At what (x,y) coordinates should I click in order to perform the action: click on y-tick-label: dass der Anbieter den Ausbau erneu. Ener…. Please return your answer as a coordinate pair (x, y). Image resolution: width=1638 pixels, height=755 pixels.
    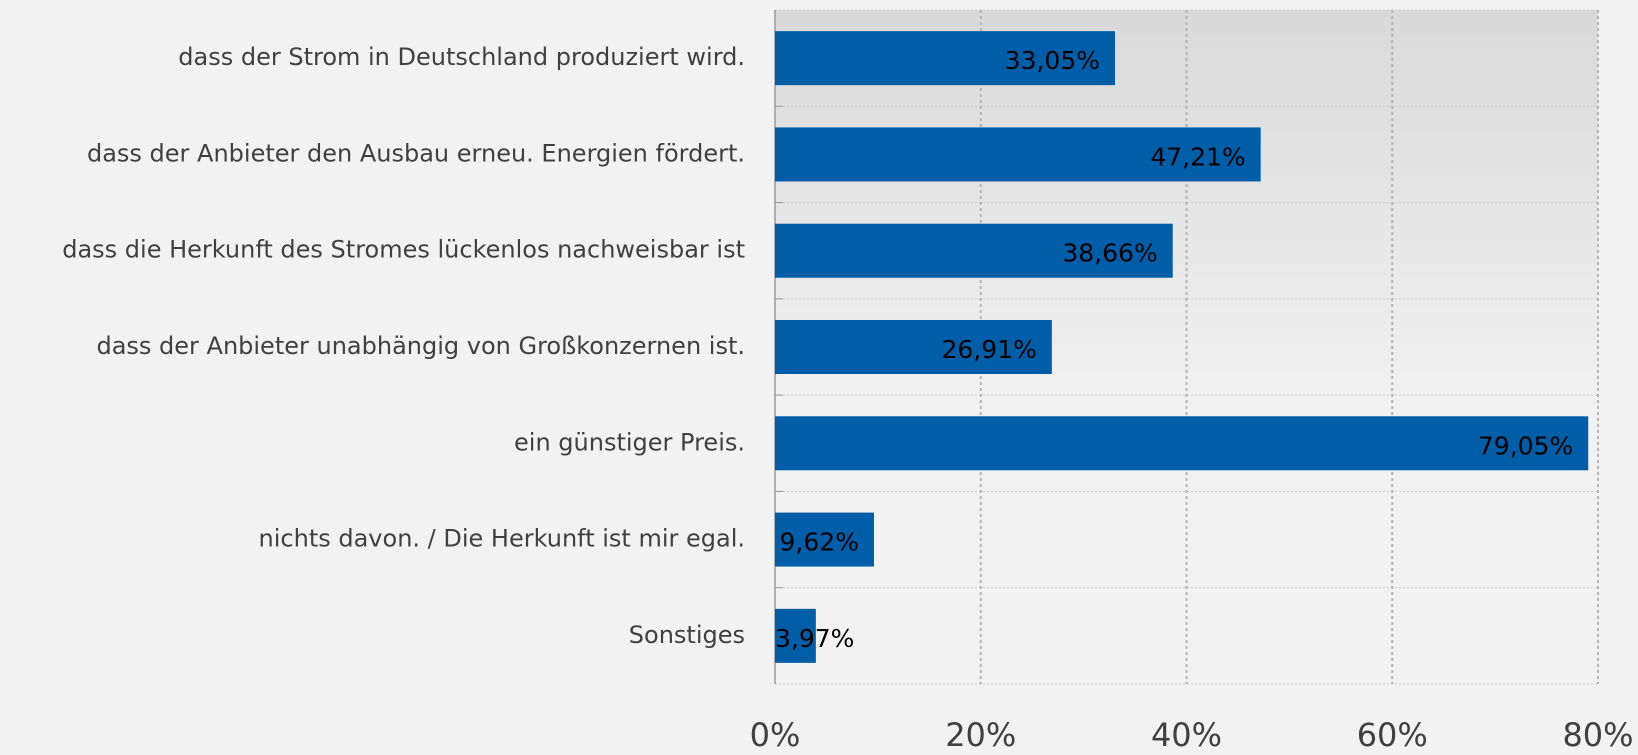
    Looking at the image, I should click on (416, 153).